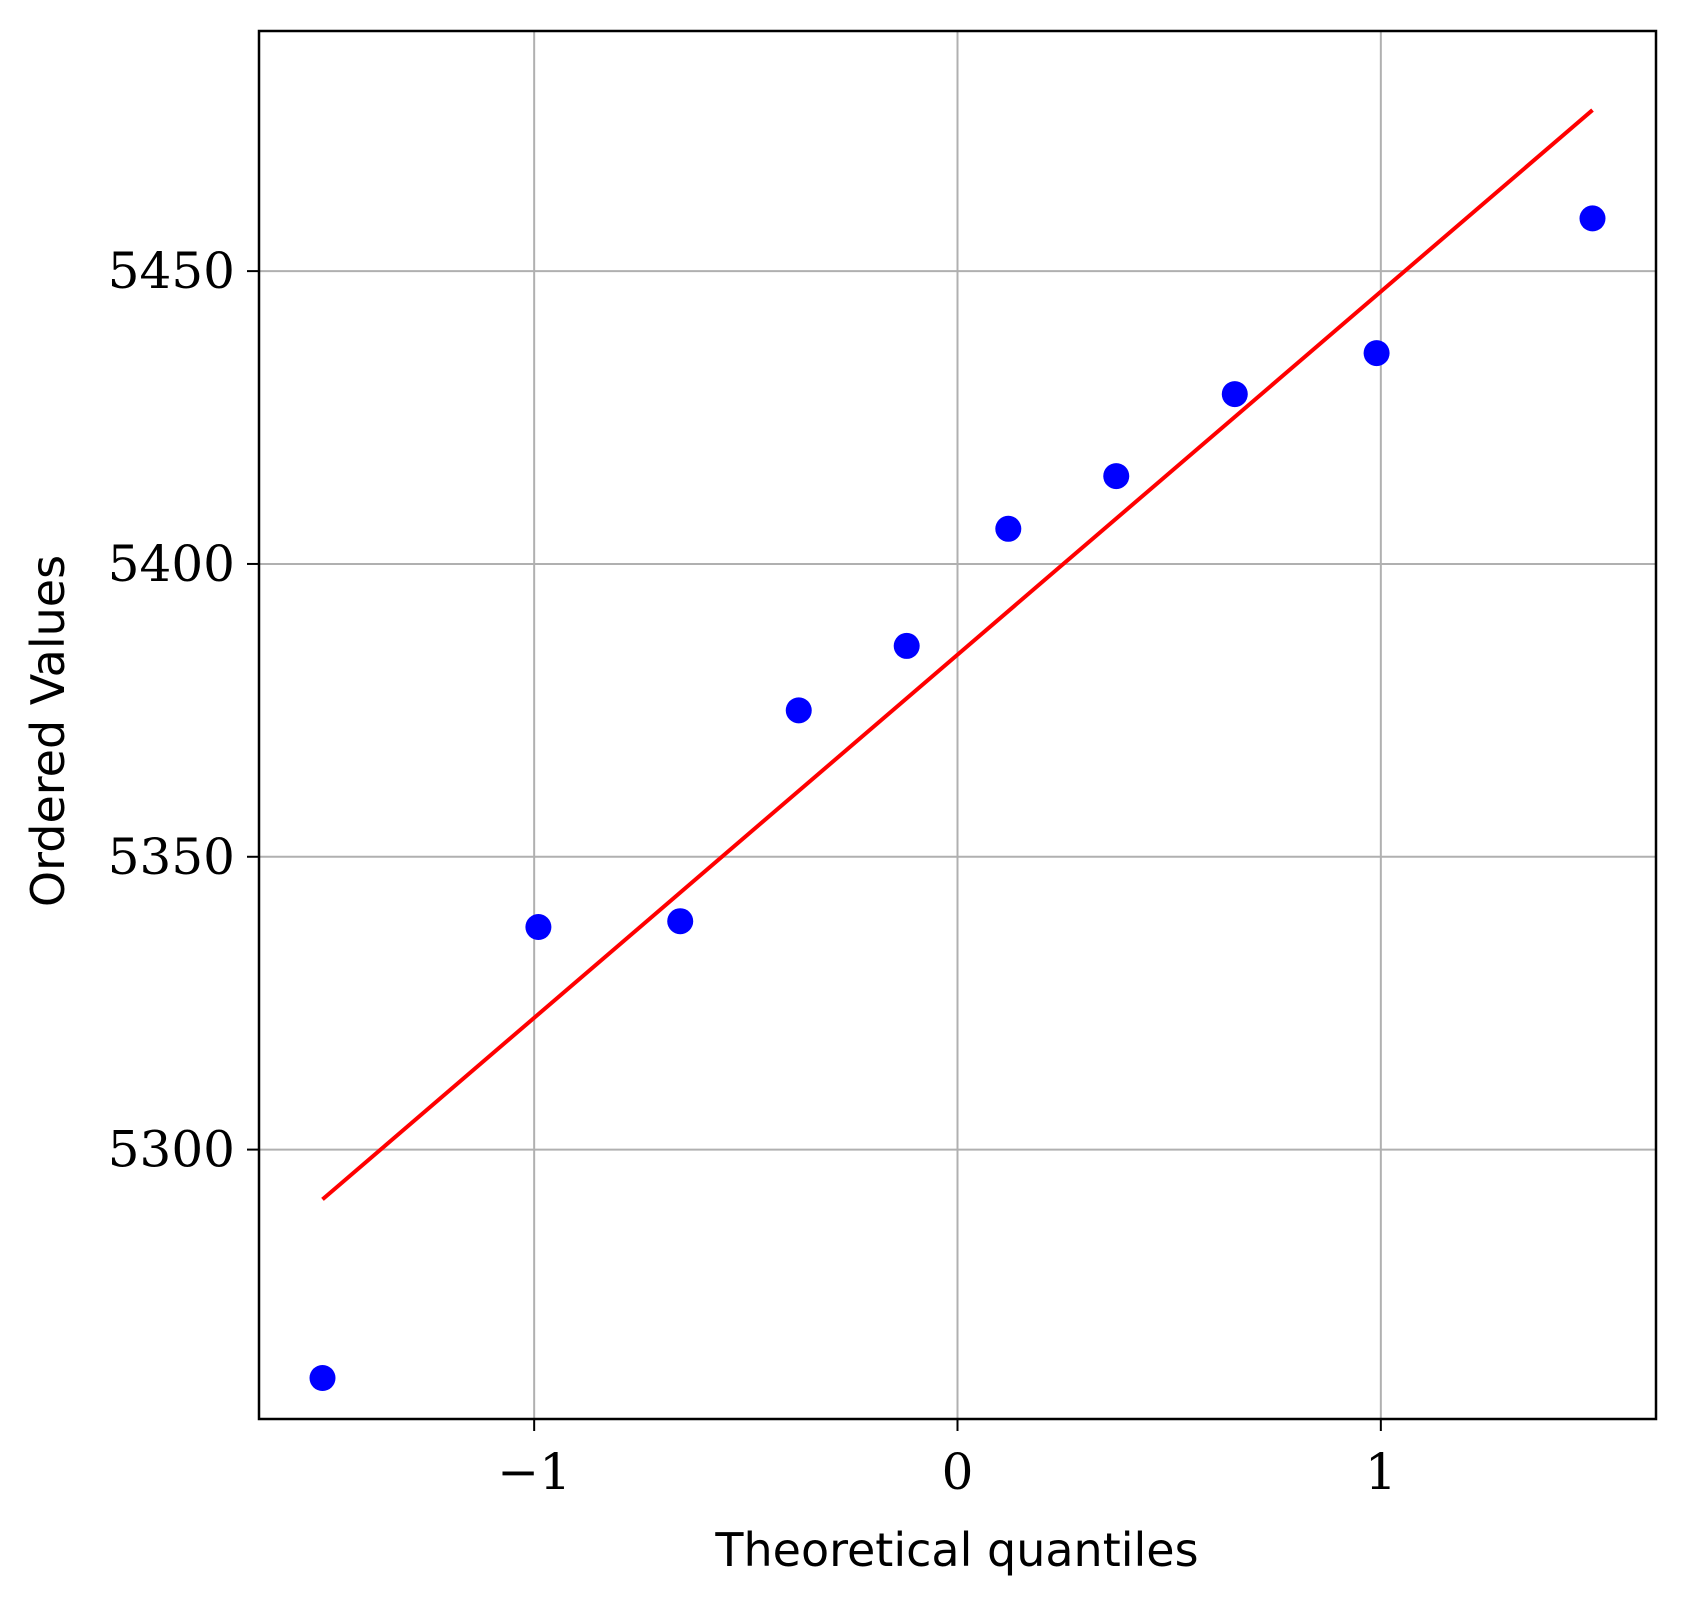 The image size is (1682, 1602). What do you see at coordinates (958, 1472) in the screenshot?
I see `x-tick-label-1: 0` at bounding box center [958, 1472].